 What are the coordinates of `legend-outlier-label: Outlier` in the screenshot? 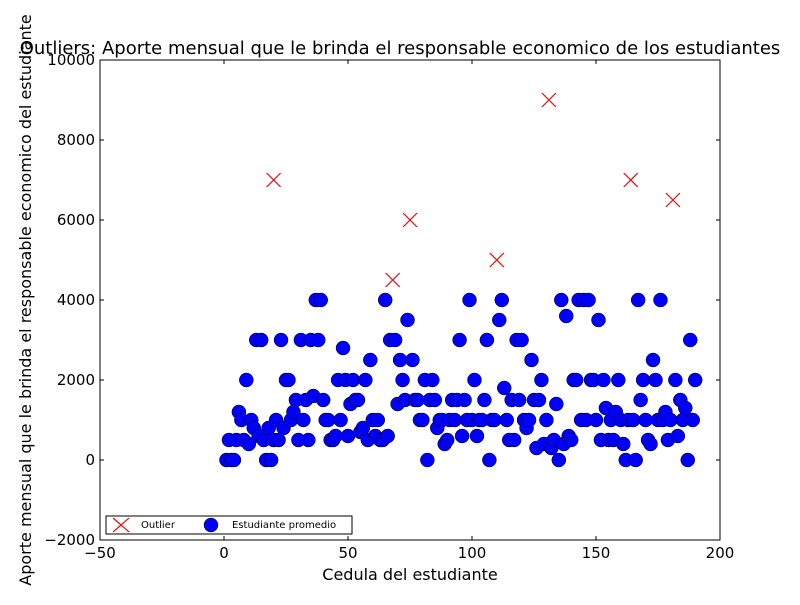 It's located at (158, 525).